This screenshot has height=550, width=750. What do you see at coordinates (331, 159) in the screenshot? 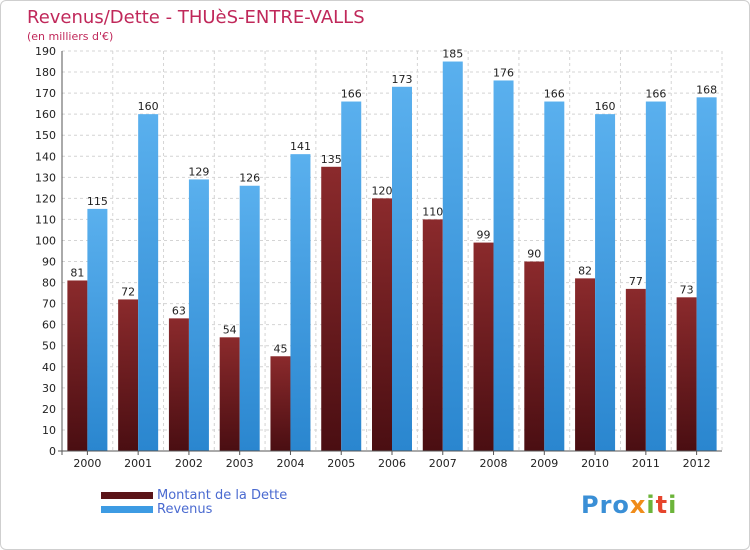
I see `data-label-dette-2005: 135` at bounding box center [331, 159].